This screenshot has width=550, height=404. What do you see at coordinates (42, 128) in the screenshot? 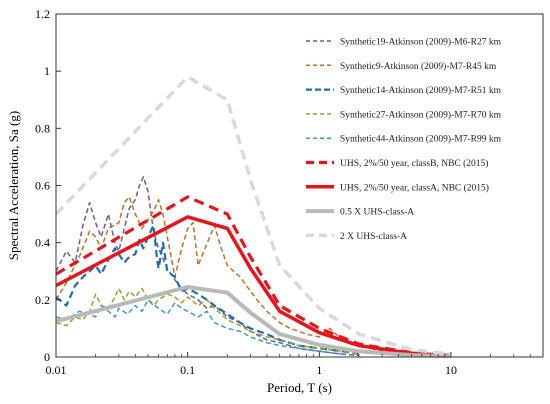
I see `y-tick-label: 0.8` at bounding box center [42, 128].